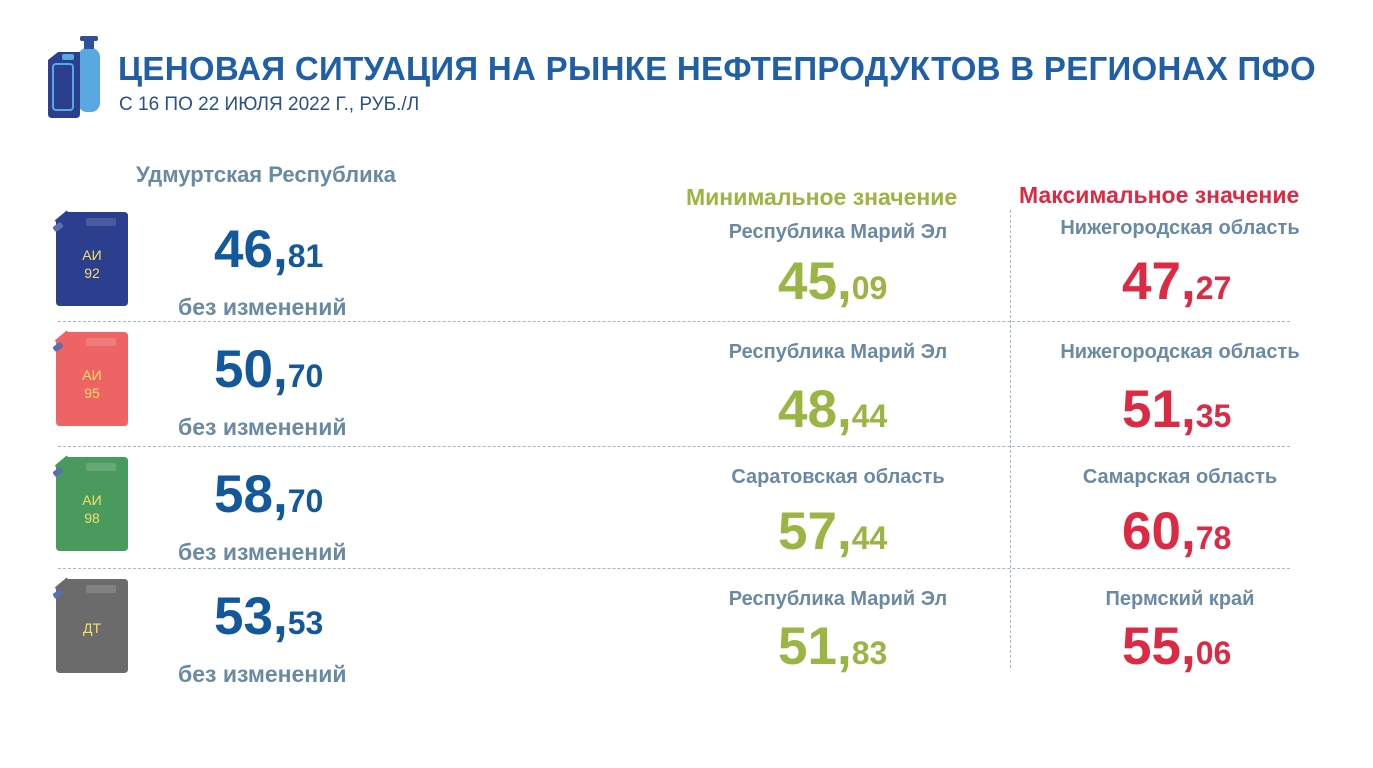 The image size is (1373, 768). Describe the element at coordinates (833, 646) in the screenshot. I see `min-price: 51,83` at that location.